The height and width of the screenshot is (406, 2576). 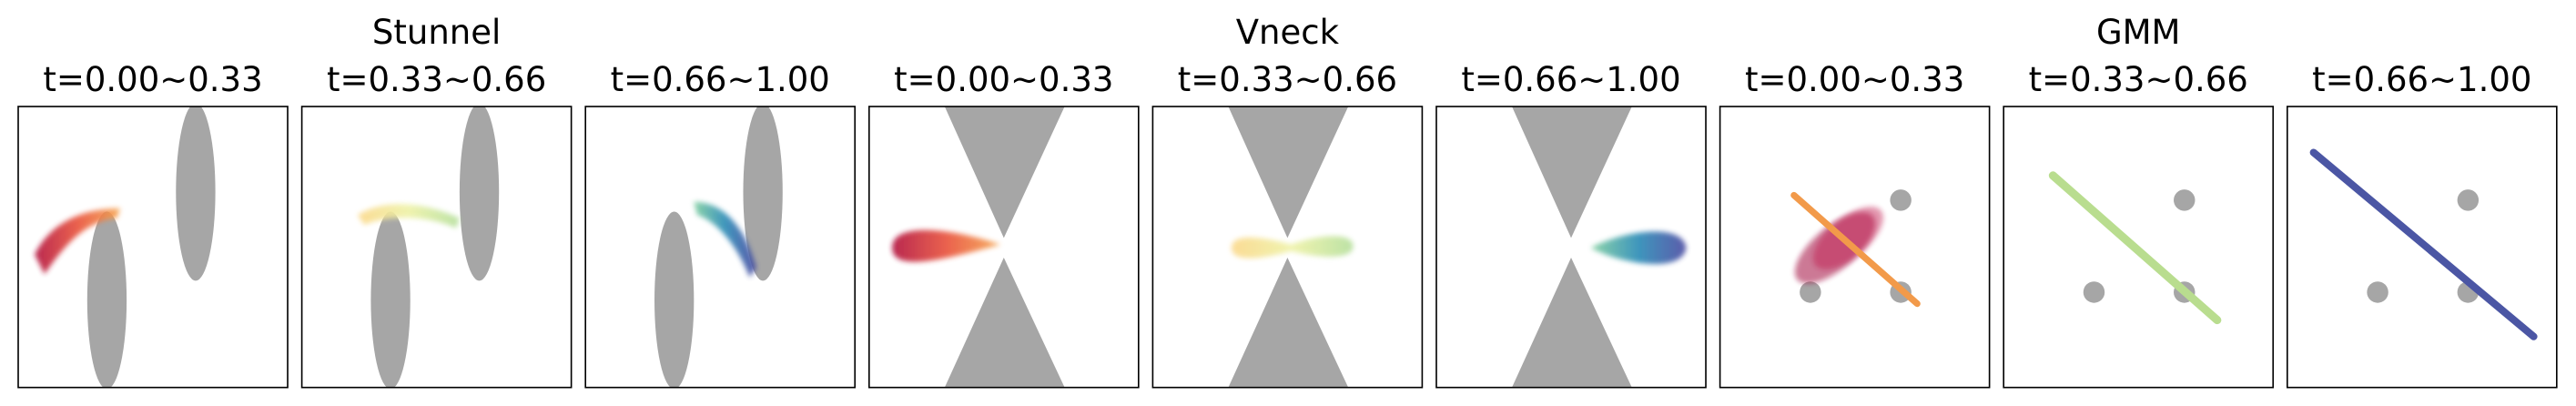 What do you see at coordinates (436, 32) in the screenshot?
I see `group-title: Stunnel` at bounding box center [436, 32].